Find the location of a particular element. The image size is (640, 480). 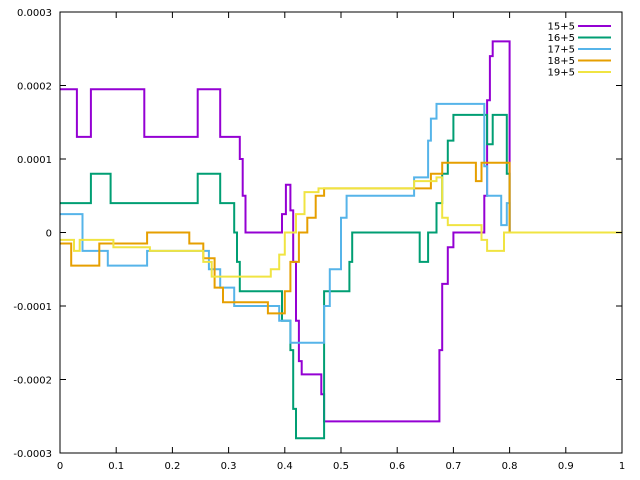

legend-label: 17+5 is located at coordinates (561, 50).